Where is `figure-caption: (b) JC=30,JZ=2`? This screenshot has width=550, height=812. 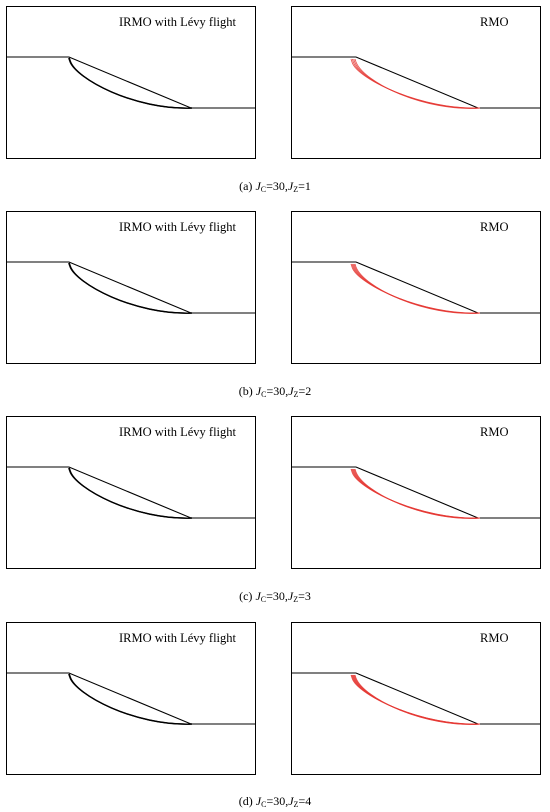
figure-caption: (b) JC=30,JZ=2 is located at coordinates (275, 391).